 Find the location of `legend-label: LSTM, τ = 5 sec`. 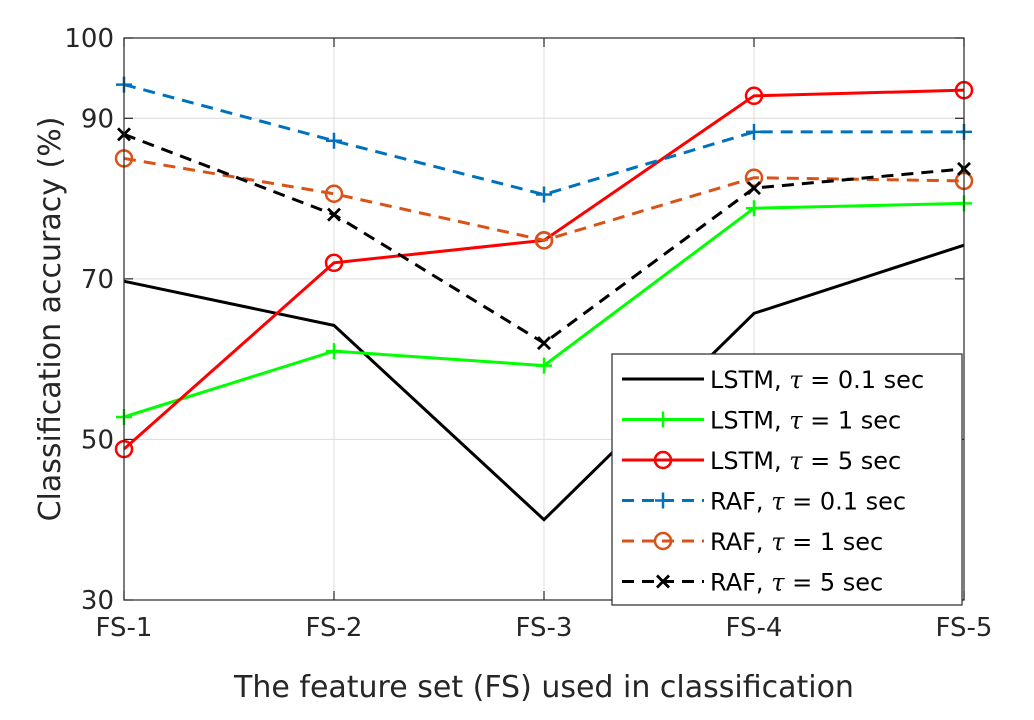

legend-label: LSTM, τ = 5 sec is located at coordinates (805, 461).